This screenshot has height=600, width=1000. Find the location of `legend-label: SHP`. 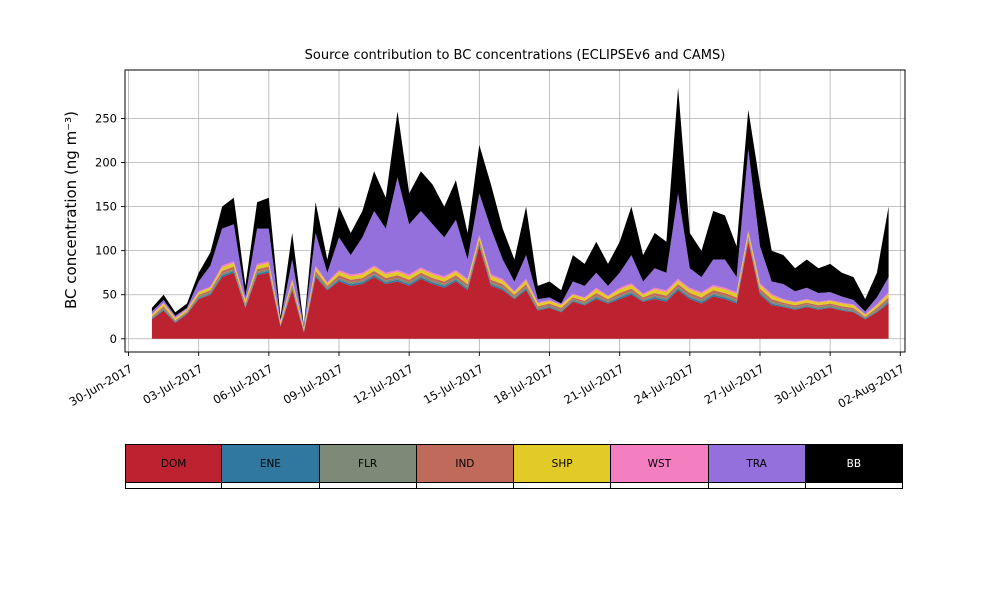

legend-label: SHP is located at coordinates (562, 463).